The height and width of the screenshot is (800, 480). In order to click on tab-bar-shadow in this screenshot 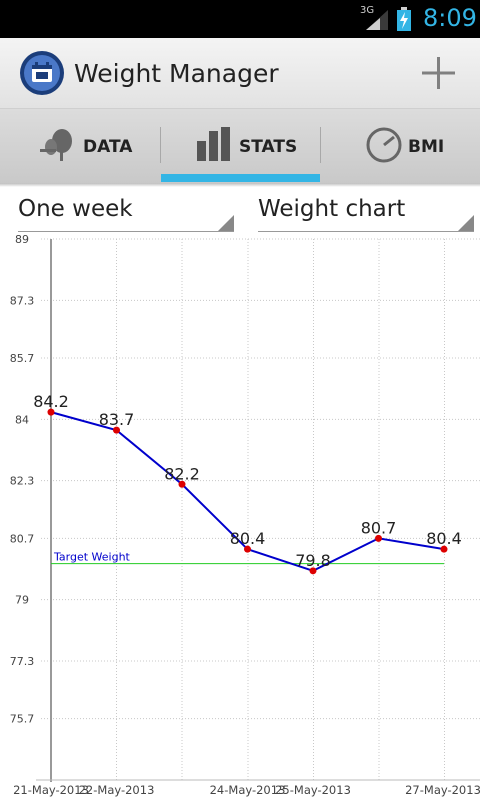, I will do `click(240, 185)`.